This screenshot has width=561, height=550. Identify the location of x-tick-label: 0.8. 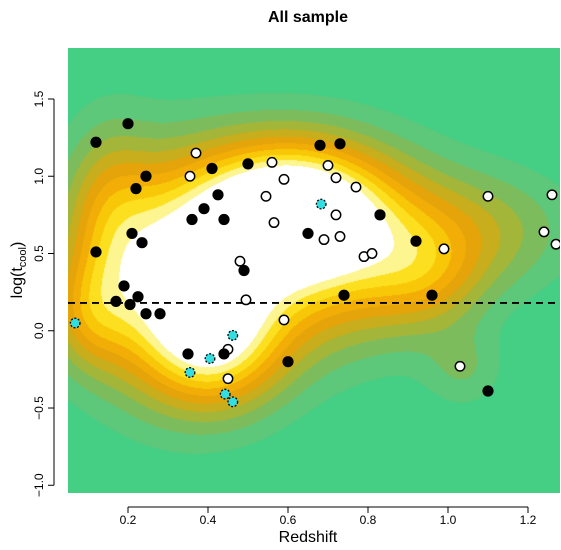
(368, 520).